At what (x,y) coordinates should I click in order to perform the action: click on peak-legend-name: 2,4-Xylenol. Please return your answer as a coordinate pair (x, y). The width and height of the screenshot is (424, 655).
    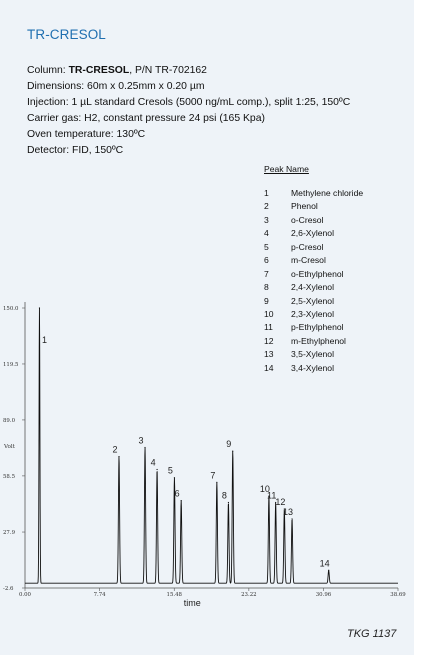
    Looking at the image, I should click on (312, 287).